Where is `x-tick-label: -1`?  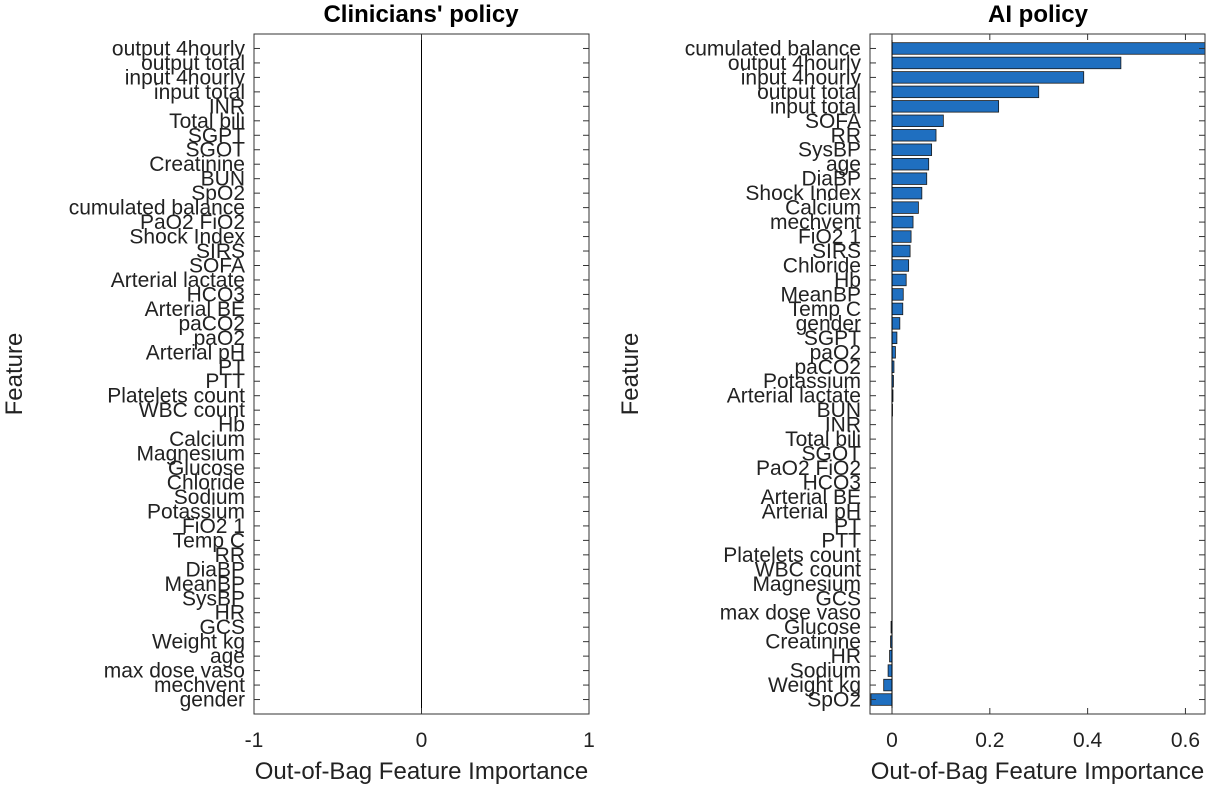 x-tick-label: -1 is located at coordinates (254, 740).